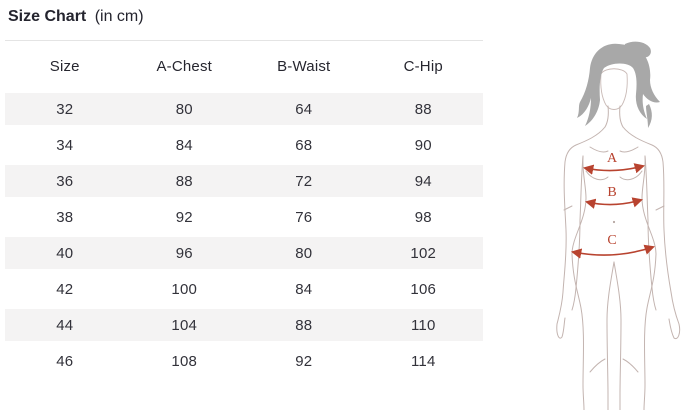  I want to click on table-cell: 106, so click(423, 289).